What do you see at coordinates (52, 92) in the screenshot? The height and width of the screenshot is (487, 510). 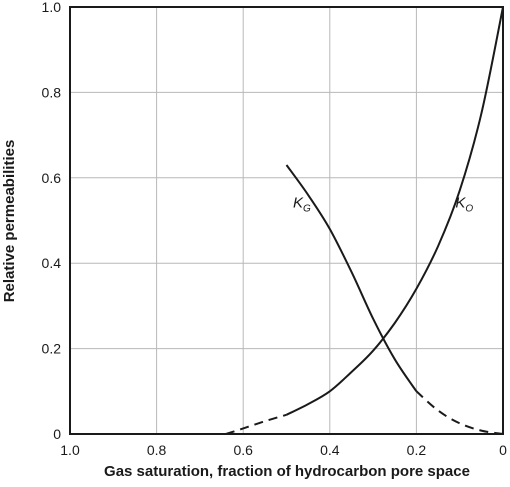 I see `y-tick-label: 0.8` at bounding box center [52, 92].